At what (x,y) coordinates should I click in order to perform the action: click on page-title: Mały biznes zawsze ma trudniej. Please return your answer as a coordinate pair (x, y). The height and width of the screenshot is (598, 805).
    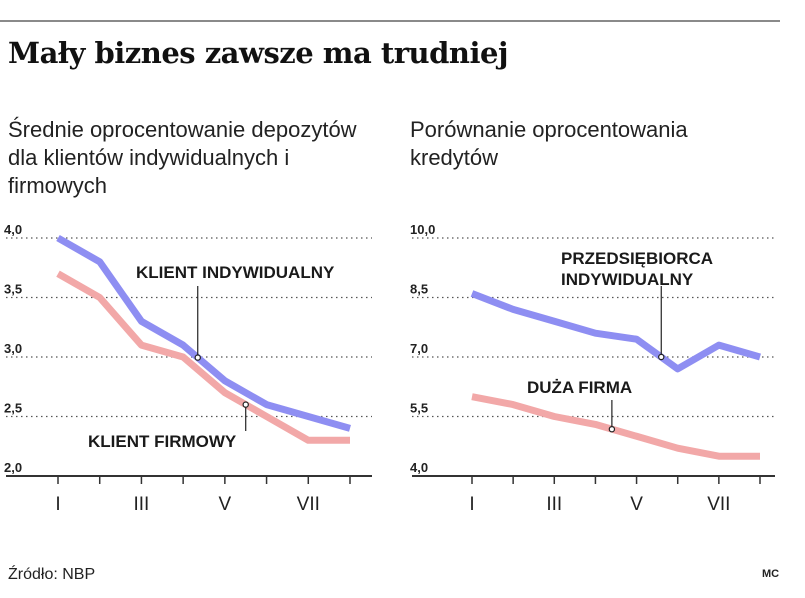
    Looking at the image, I should click on (258, 53).